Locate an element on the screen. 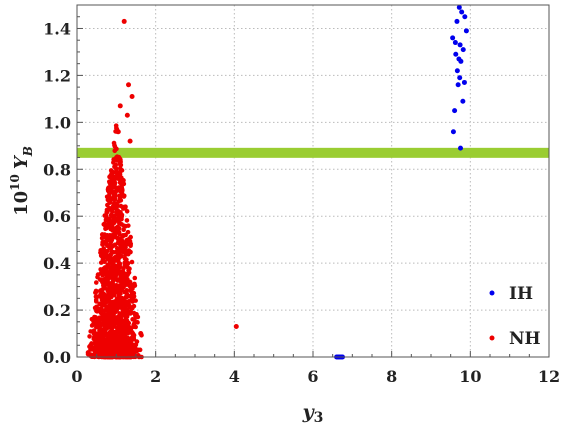  x-tick-label: 2 is located at coordinates (155, 376).